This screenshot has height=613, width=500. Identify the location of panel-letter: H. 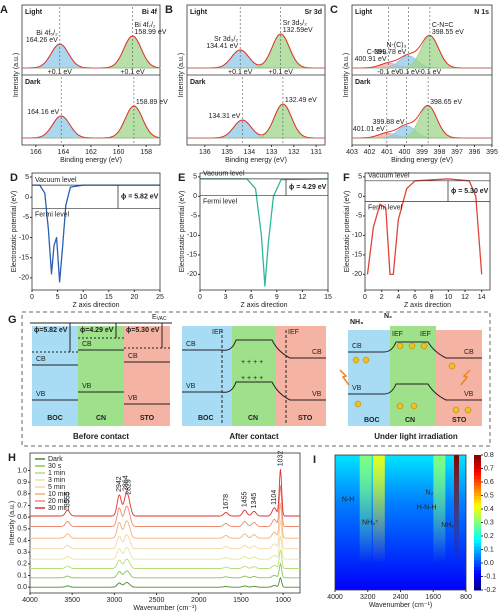
(12, 458).